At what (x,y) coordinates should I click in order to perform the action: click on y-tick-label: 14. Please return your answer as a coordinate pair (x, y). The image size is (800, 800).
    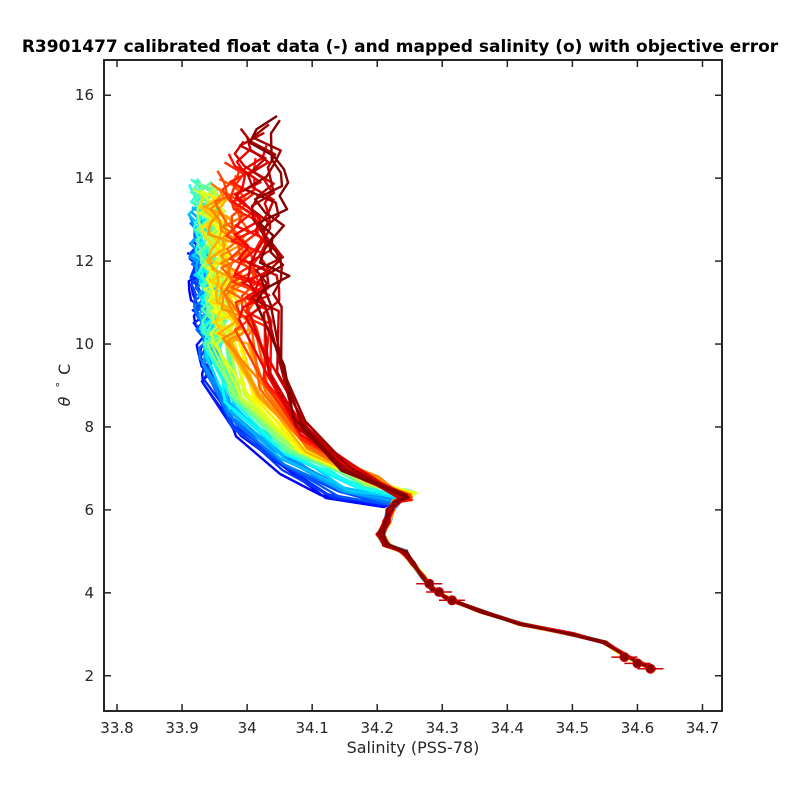
    Looking at the image, I should click on (84, 178).